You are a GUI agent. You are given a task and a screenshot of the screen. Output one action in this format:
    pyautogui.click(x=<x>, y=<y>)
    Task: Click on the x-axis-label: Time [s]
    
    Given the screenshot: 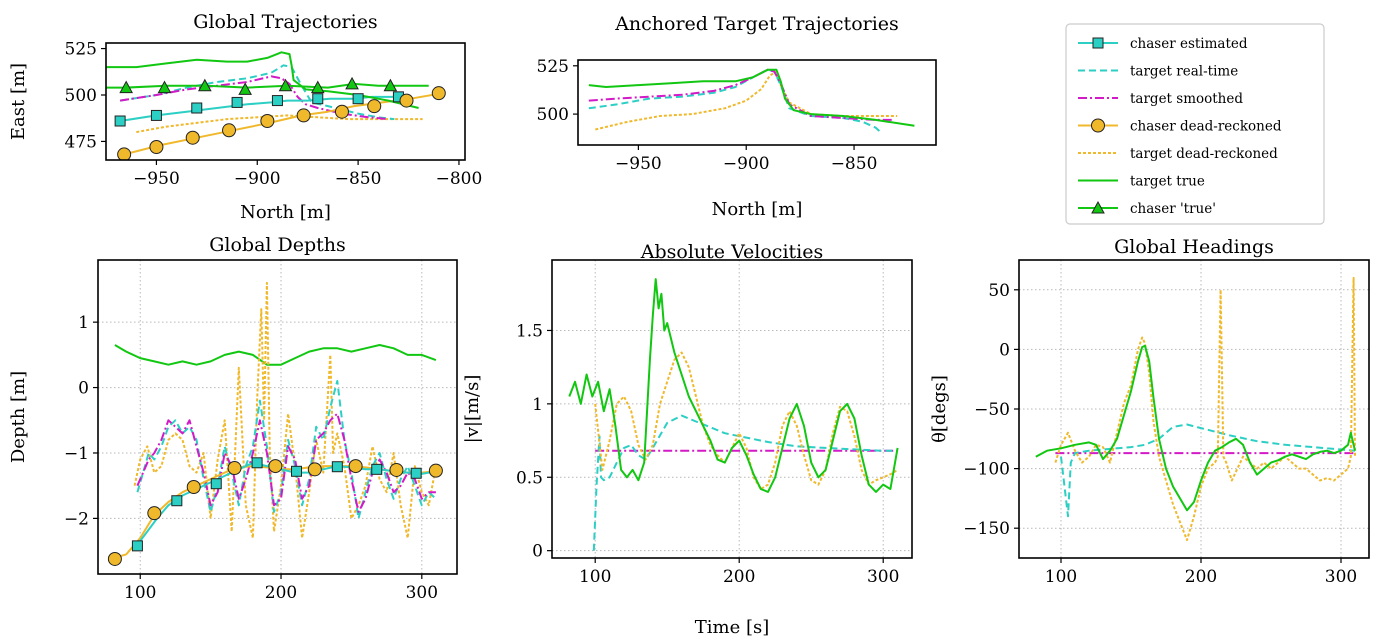 What is the action you would take?
    pyautogui.click(x=732, y=627)
    